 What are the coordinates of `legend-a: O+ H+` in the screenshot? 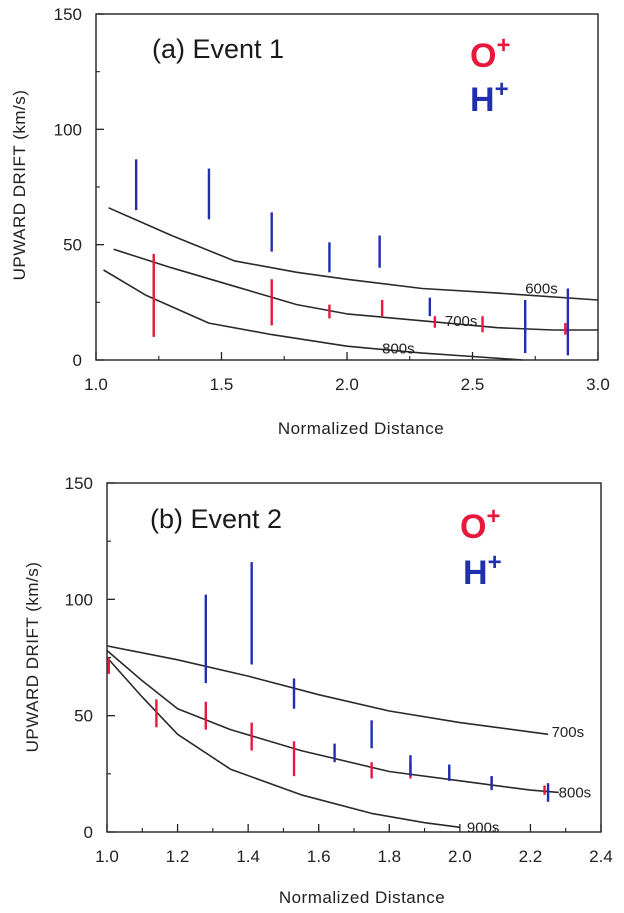 It's located at (490, 75).